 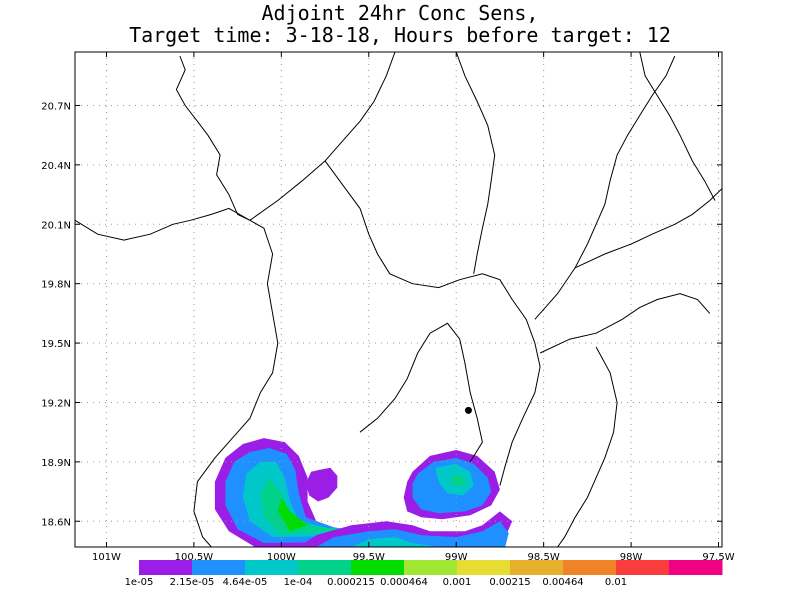 I want to click on colorbar-level-label: 1e-05, so click(x=139, y=582).